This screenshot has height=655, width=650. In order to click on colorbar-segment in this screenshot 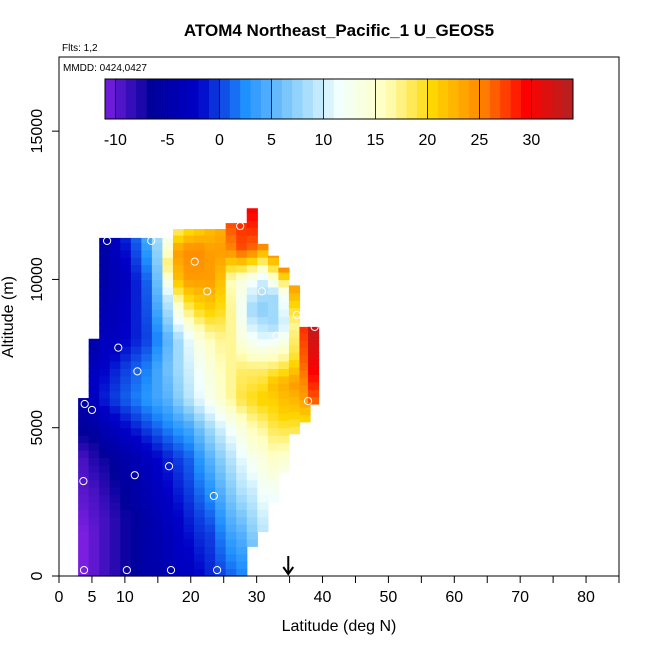, I will do `click(214, 99)`.